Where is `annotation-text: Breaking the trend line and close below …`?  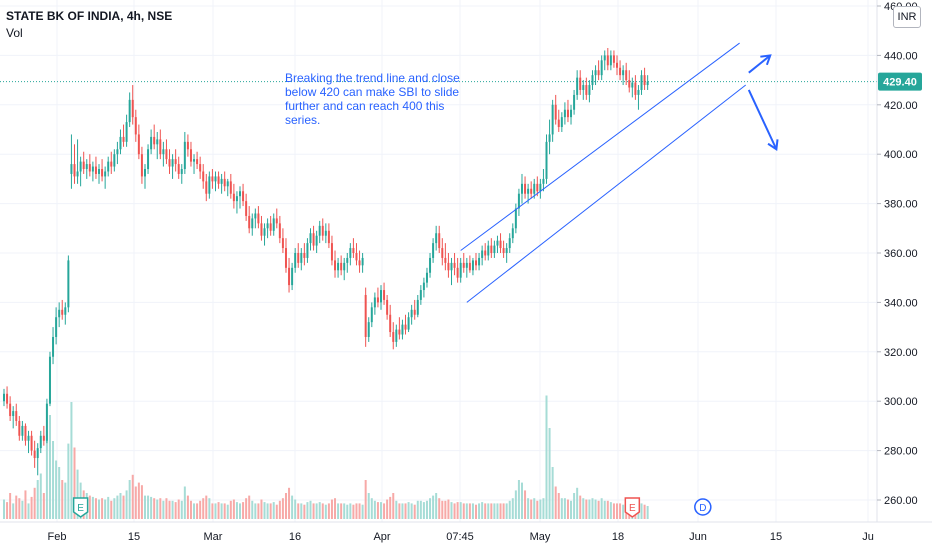
annotation-text: Breaking the trend line and close below … is located at coordinates (372, 99).